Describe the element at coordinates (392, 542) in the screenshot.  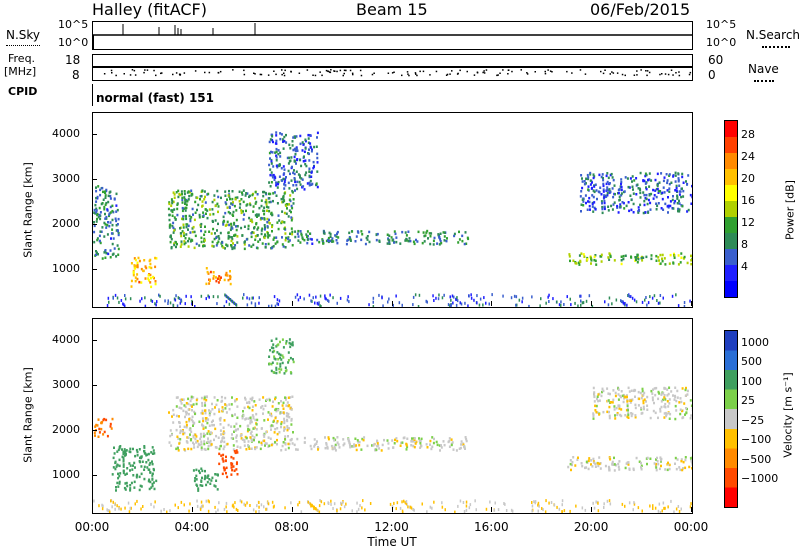
I see `time-axis-label: Time UT` at that location.